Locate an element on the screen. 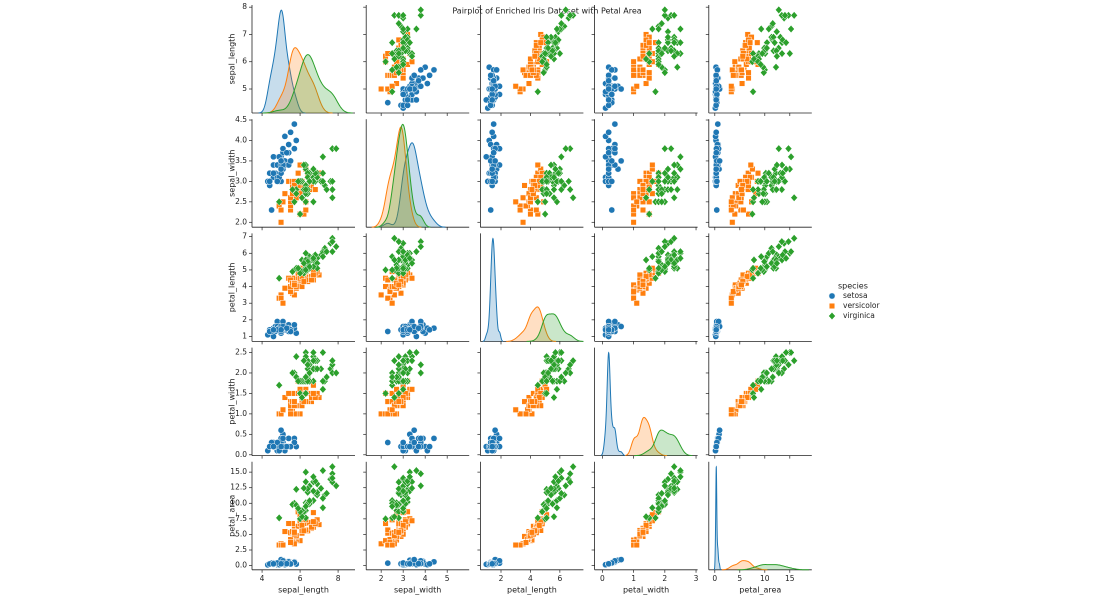  y-tick-label: 2 is located at coordinates (244, 319).